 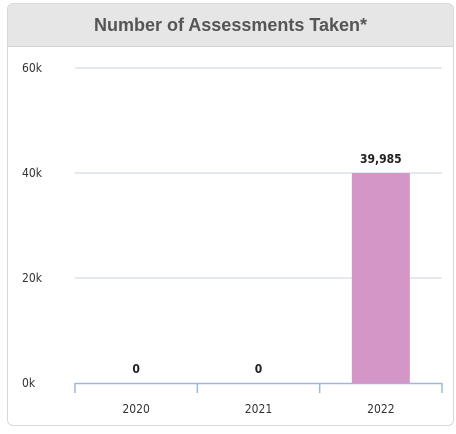 I want to click on chart-title: Number of Assessments Taken*, so click(x=230, y=24).